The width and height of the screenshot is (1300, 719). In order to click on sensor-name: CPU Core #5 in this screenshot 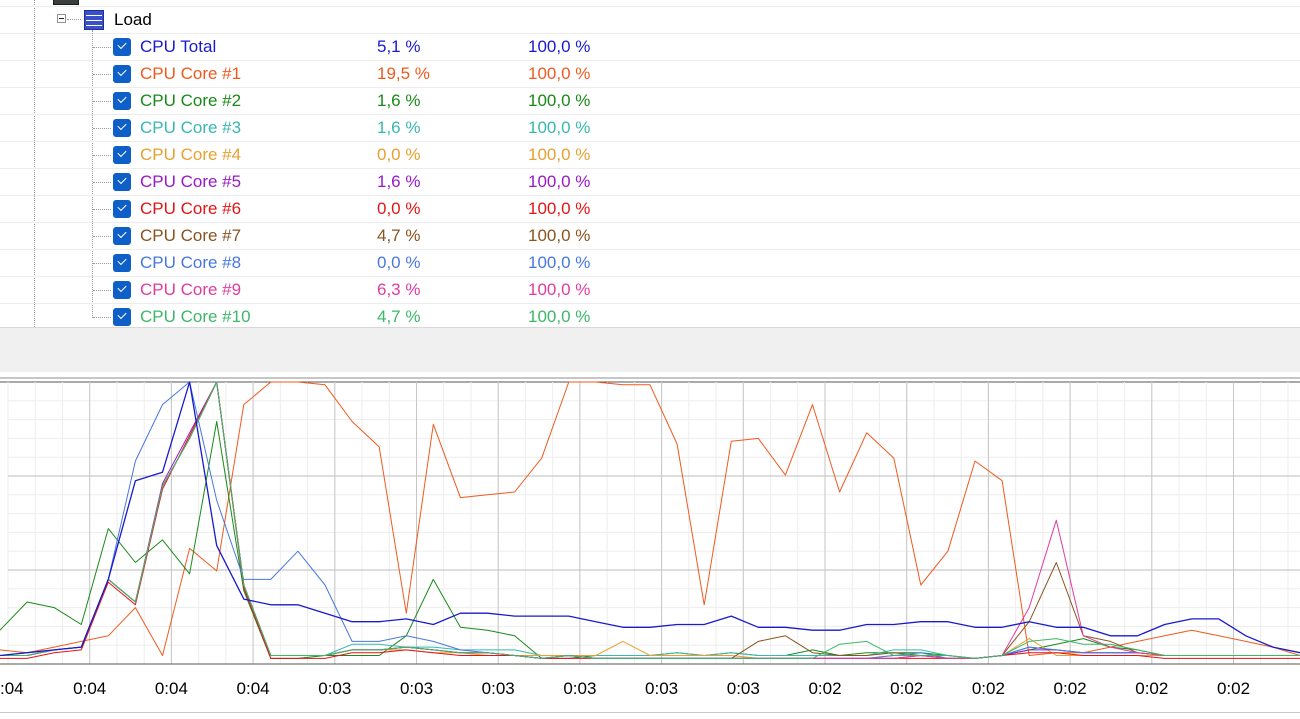, I will do `click(191, 181)`.